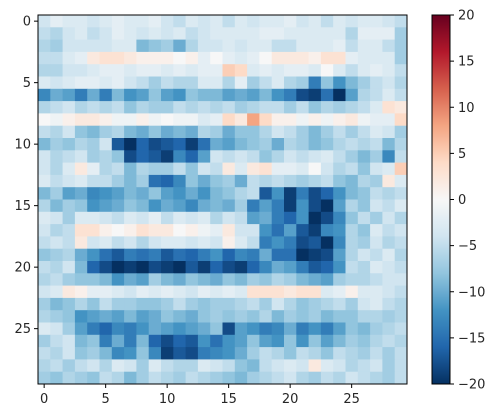  Describe the element at coordinates (22, 206) in the screenshot. I see `y-tick-label: 15` at that location.